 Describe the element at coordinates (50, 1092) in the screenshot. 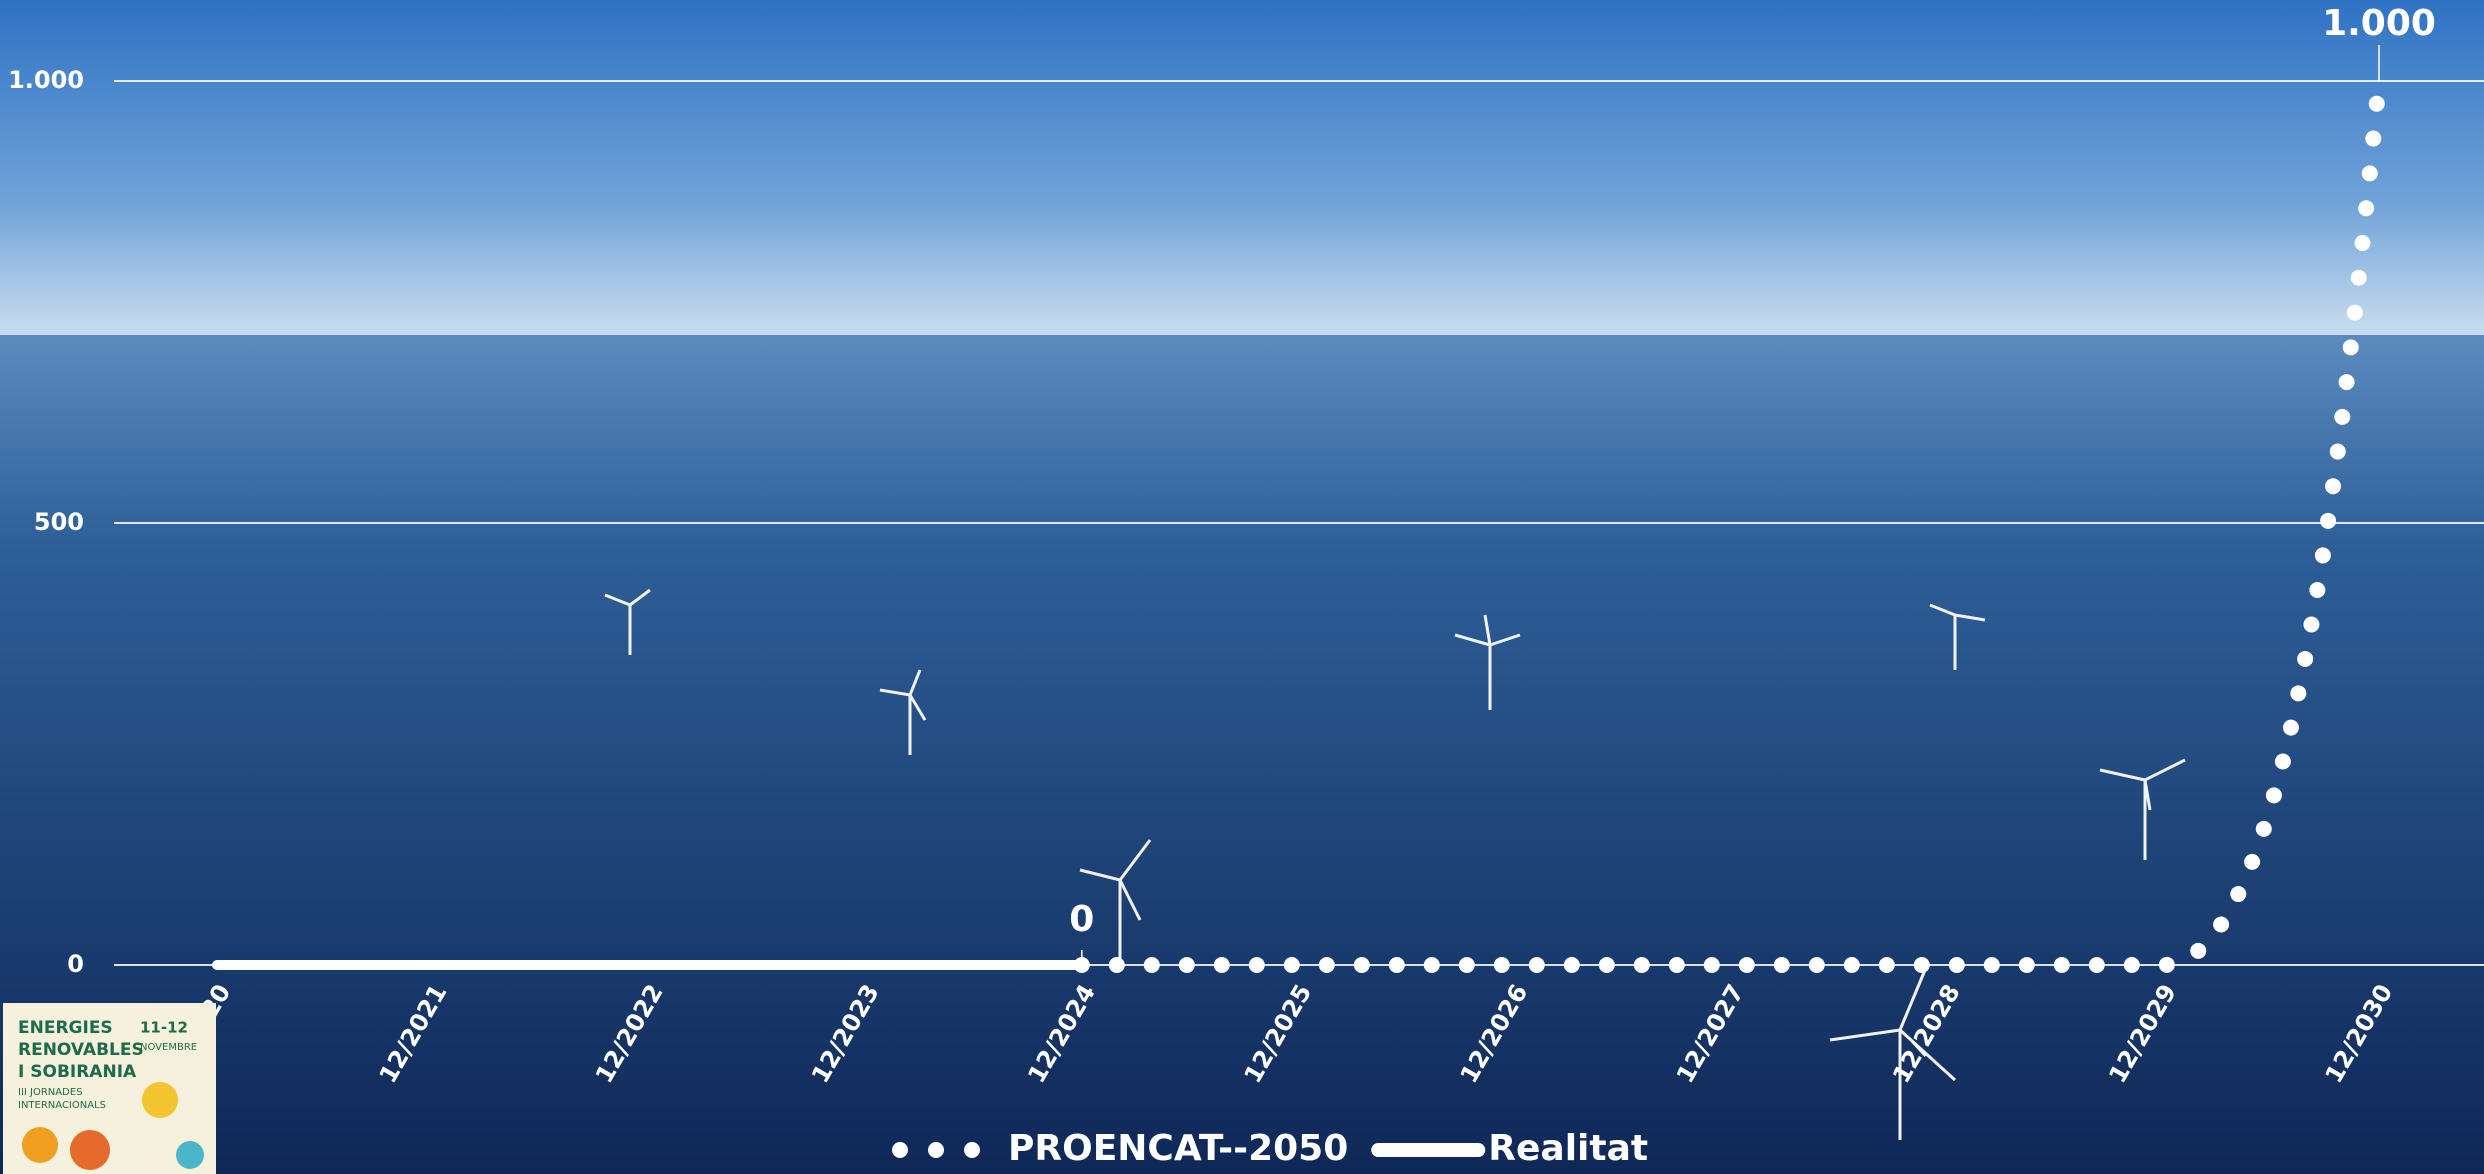

I see `logo-subtitle: III JORNADES` at that location.